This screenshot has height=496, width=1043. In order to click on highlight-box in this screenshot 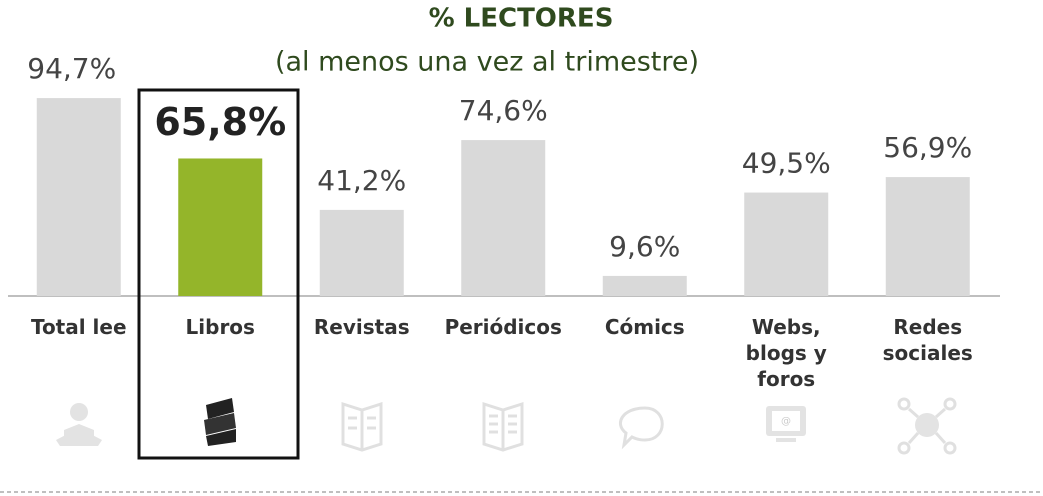, I will do `click(218, 274)`.